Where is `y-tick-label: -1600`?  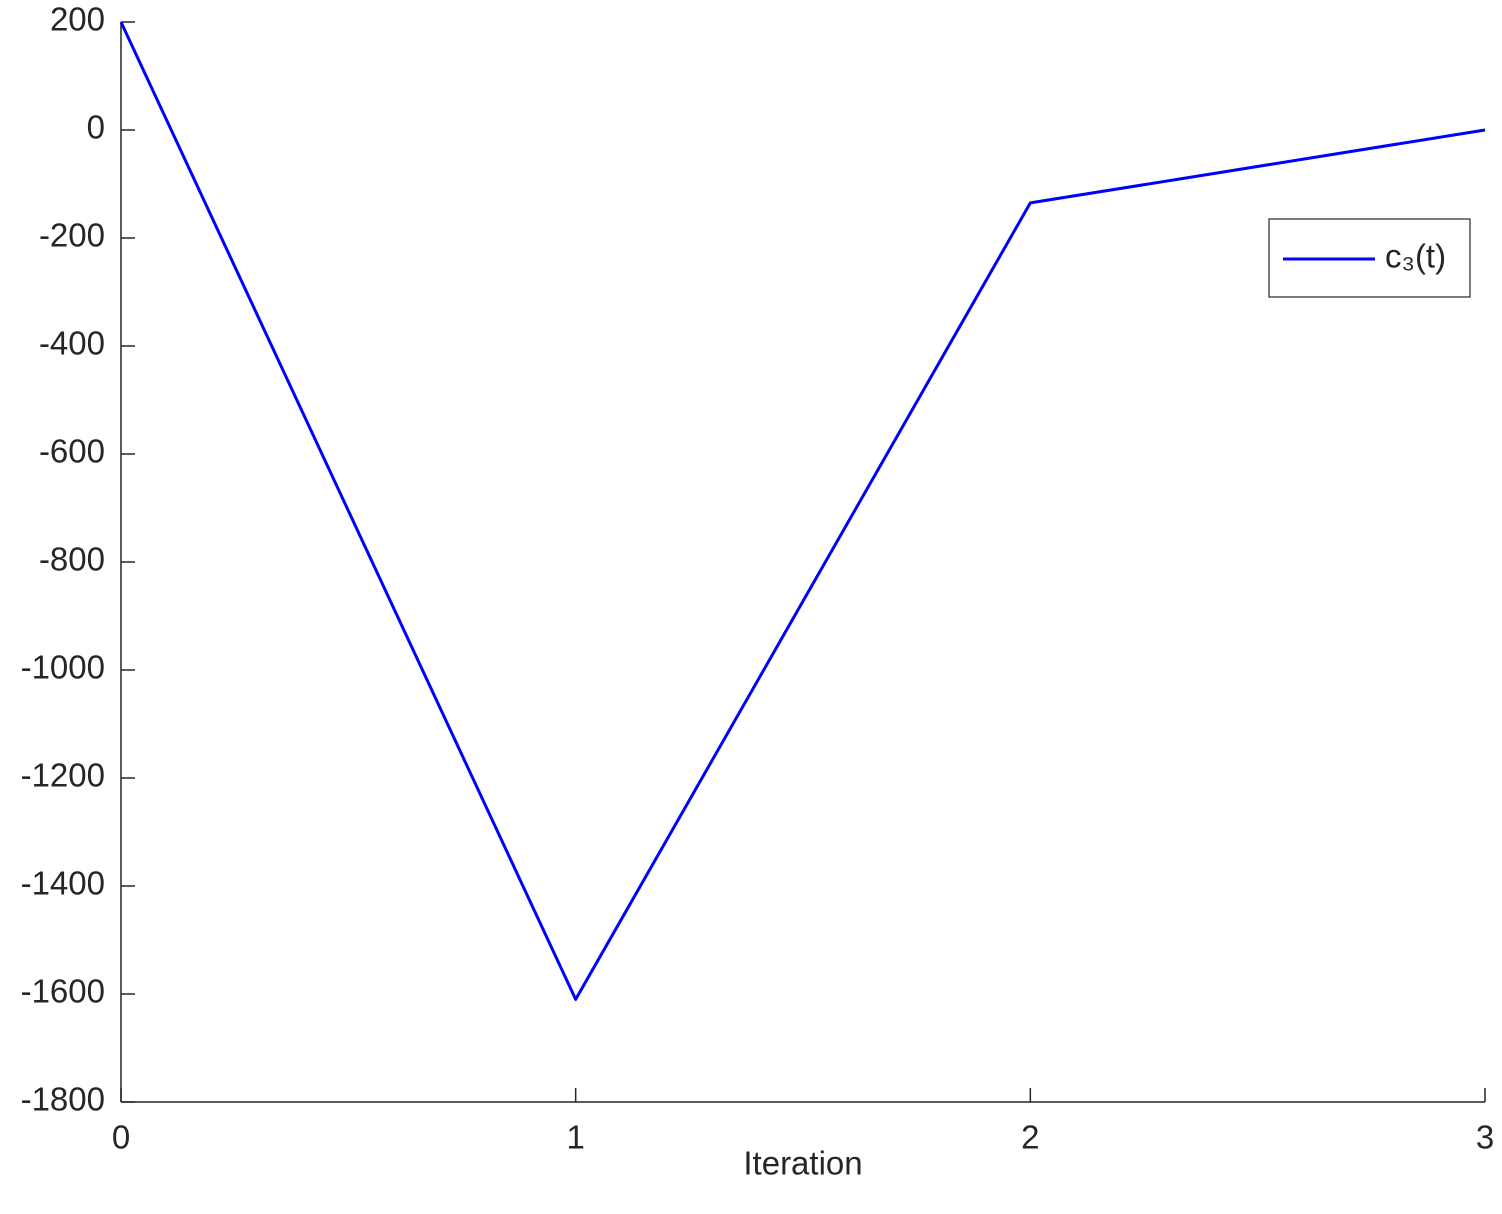 y-tick-label: -1600 is located at coordinates (63, 991).